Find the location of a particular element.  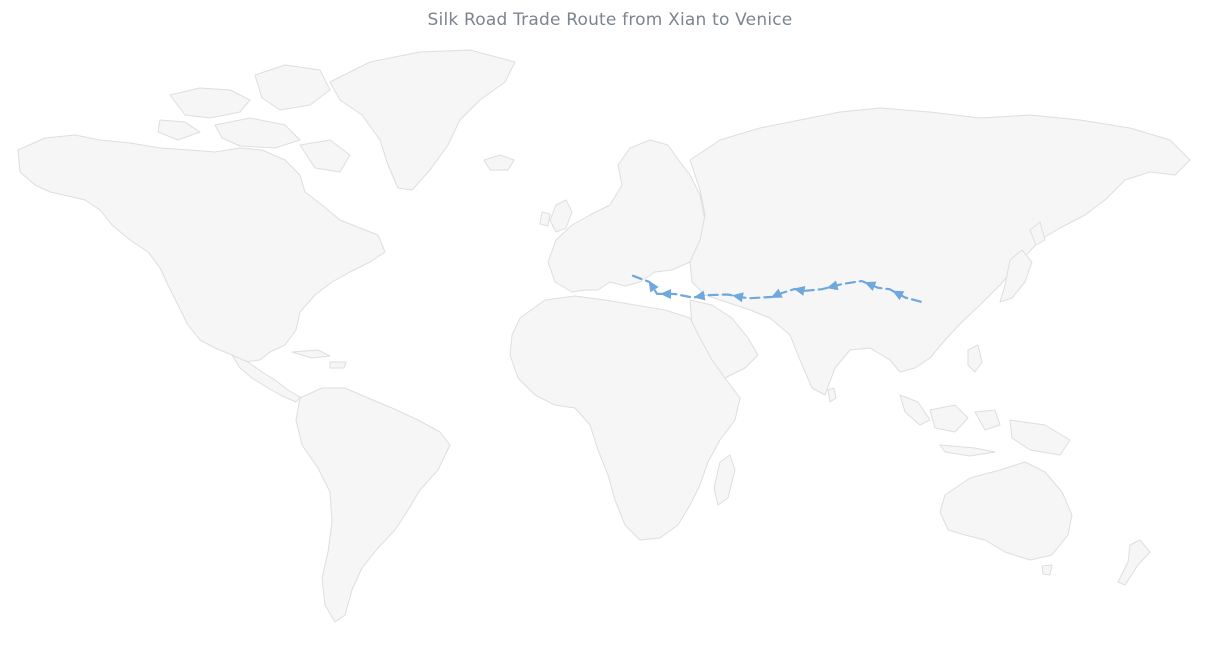

route-arrows is located at coordinates (776, 291).